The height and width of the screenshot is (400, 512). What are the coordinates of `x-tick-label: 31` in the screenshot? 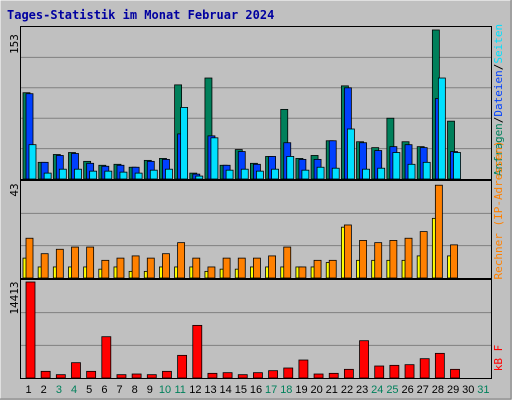 It's located at (483, 390).